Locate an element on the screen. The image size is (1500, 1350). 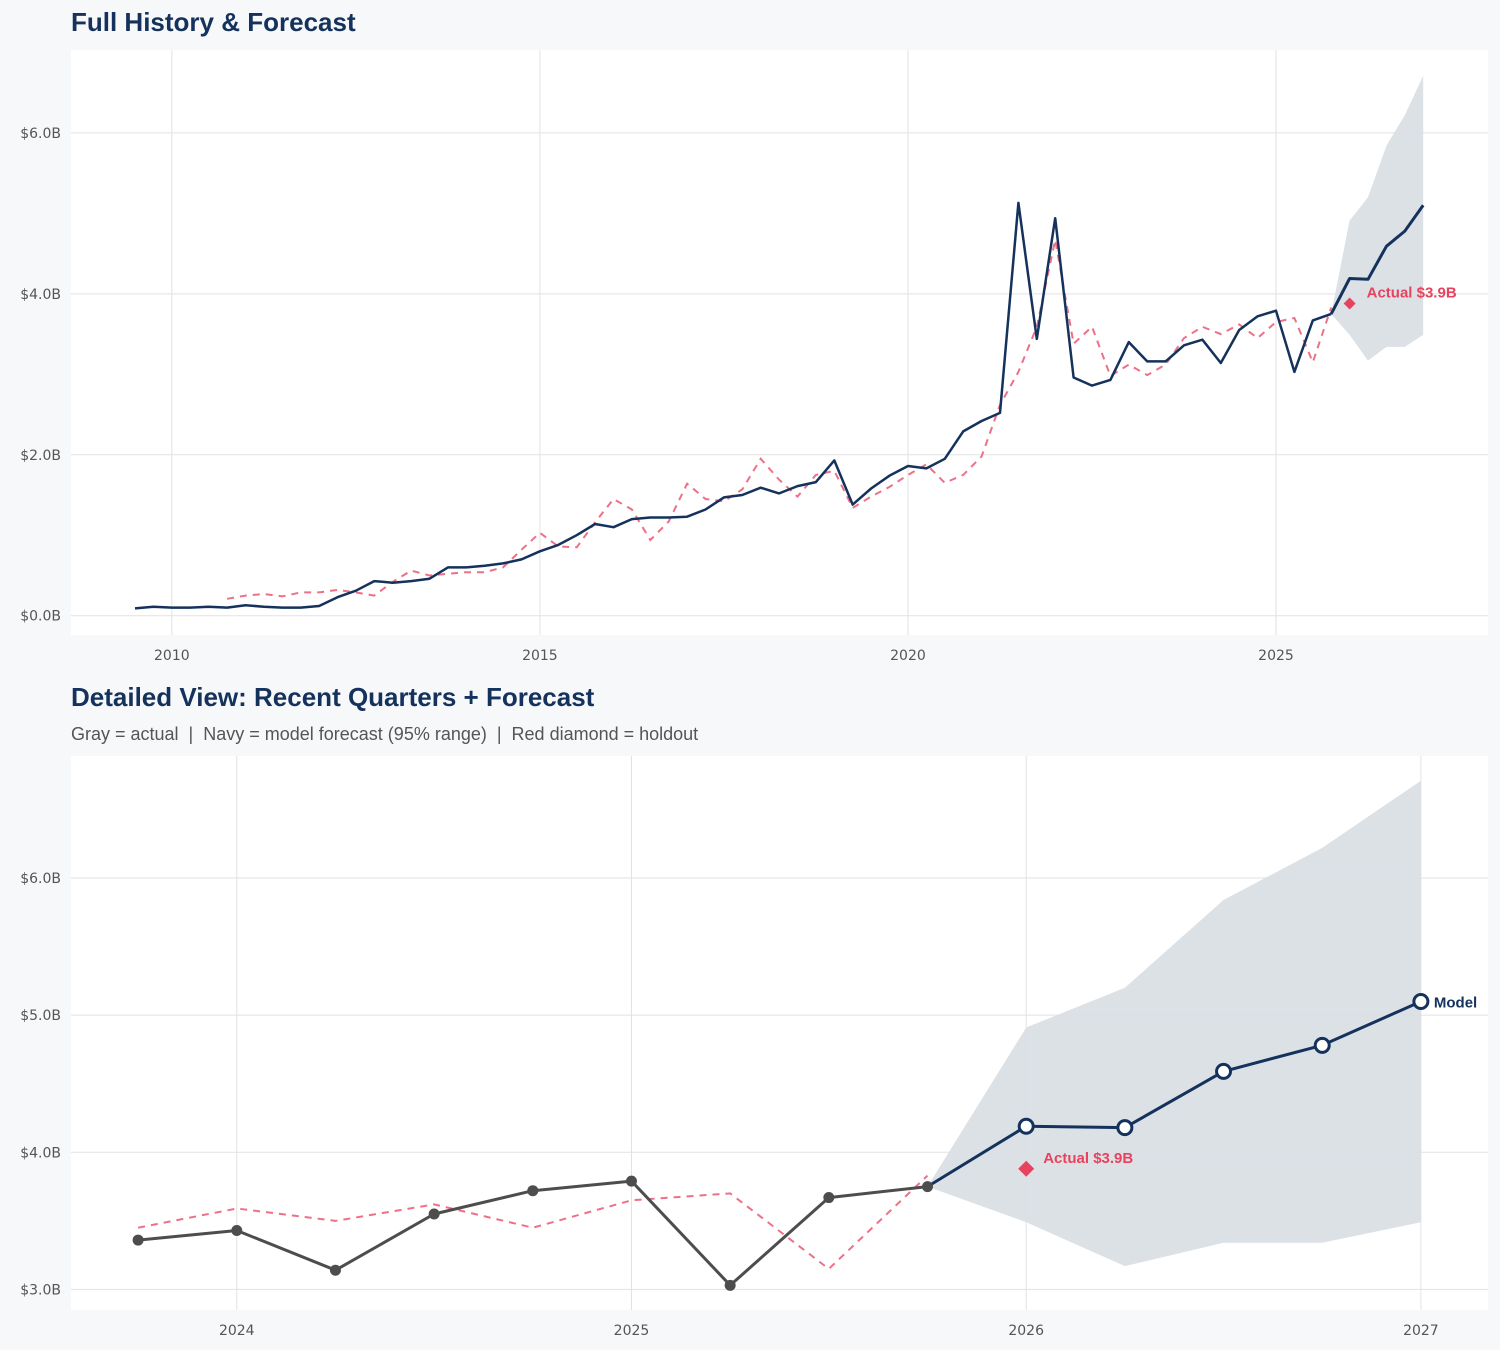
bottom-y-tick-label: $6.0B is located at coordinates (40, 879).